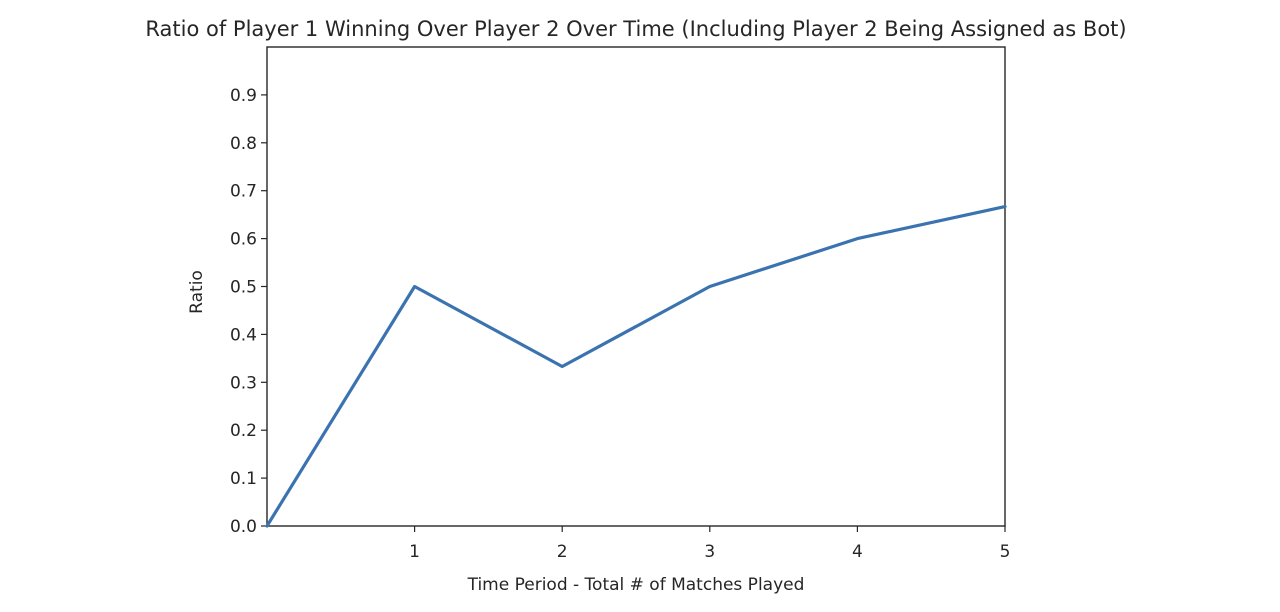 The image size is (1280, 612). Describe the element at coordinates (243, 96) in the screenshot. I see `y-tick-label: 0.9` at that location.